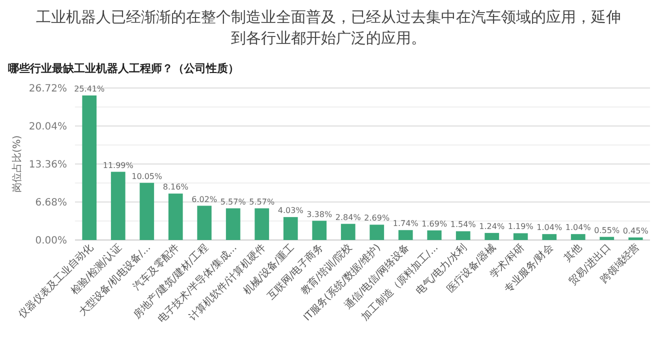  Describe the element at coordinates (521, 227) in the screenshot. I see `data-label: 1.19%` at that location.